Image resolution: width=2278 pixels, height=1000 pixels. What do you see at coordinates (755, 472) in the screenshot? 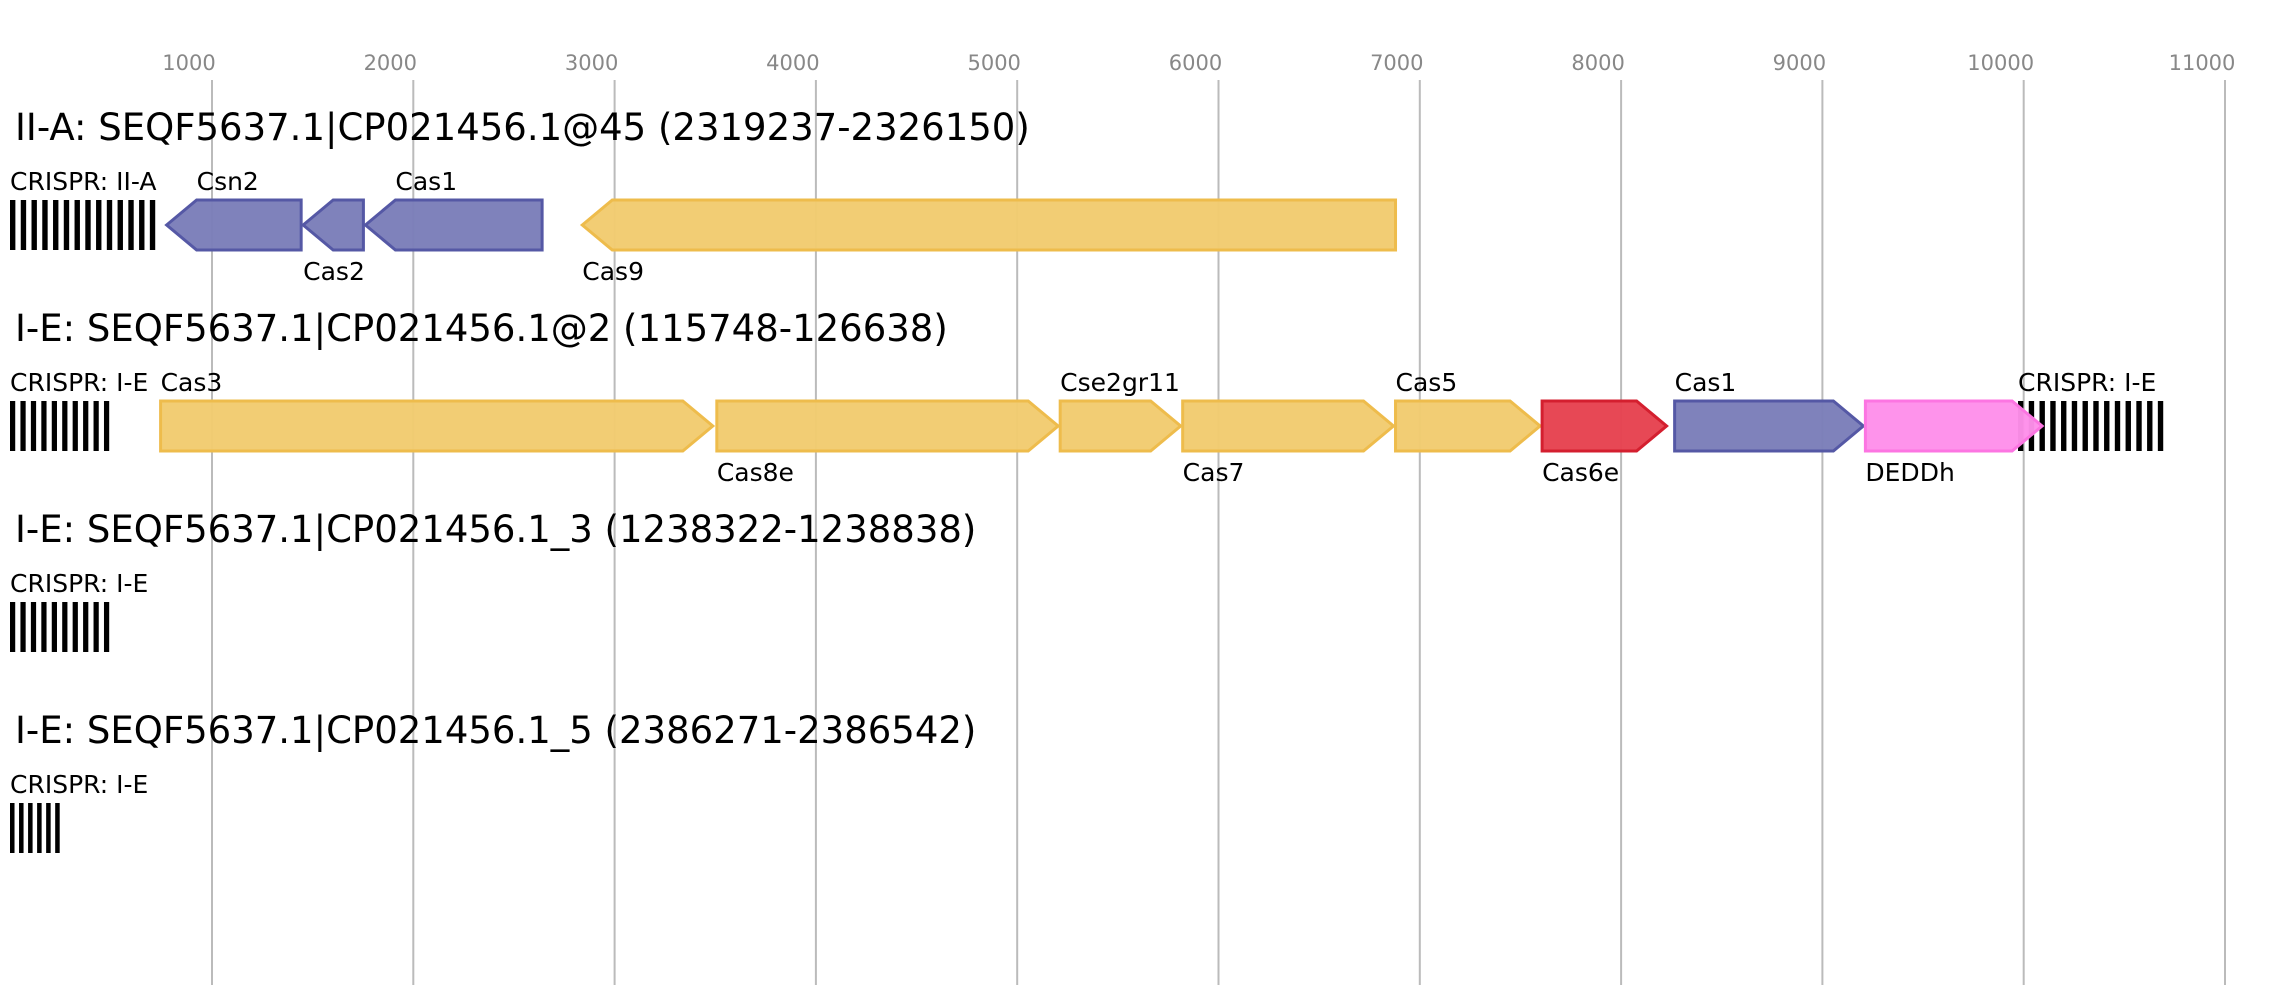
I see `gene-label: Cas8e` at bounding box center [755, 472].